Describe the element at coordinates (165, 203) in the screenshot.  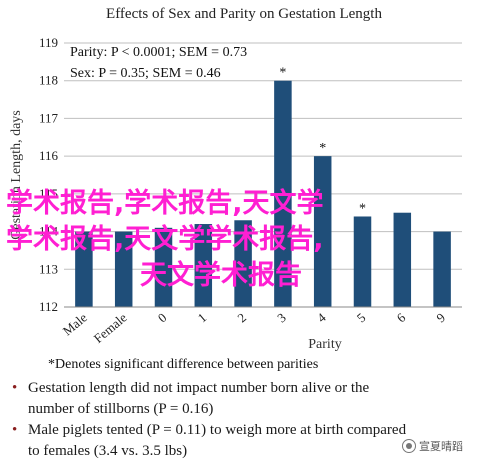
I see `watermark-line: 学术报告,学术报告,天文学` at that location.